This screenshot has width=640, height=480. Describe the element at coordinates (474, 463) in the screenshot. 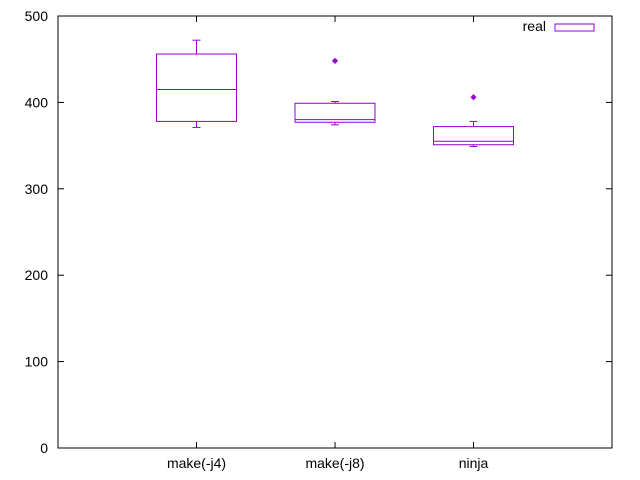

I see `x-category-label: ninja` at that location.